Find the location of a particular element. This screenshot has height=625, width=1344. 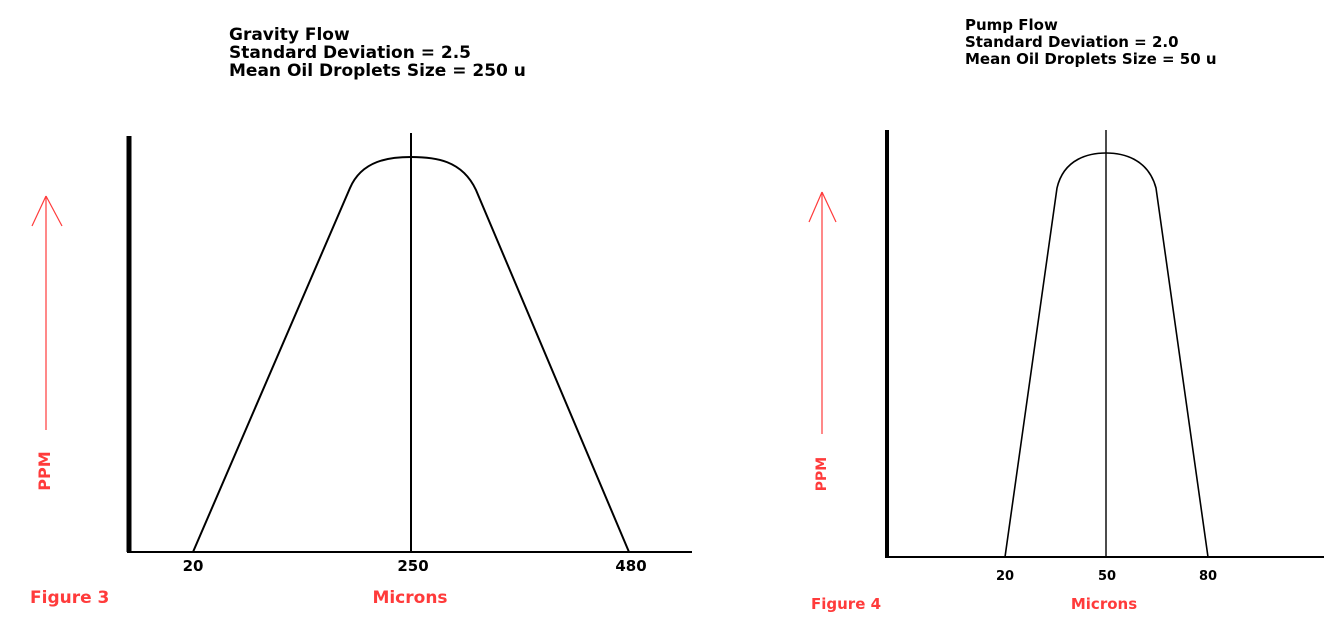

figure-3-title: Gravity Flow is located at coordinates (289, 35).